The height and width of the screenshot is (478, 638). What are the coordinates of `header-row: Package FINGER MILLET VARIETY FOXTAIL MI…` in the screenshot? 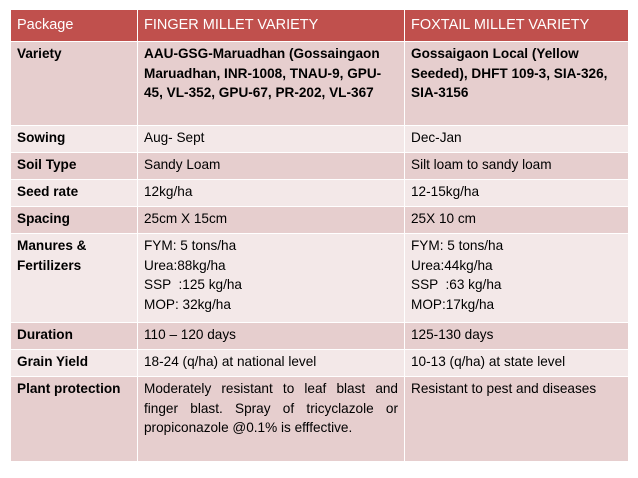 It's located at (319, 25).